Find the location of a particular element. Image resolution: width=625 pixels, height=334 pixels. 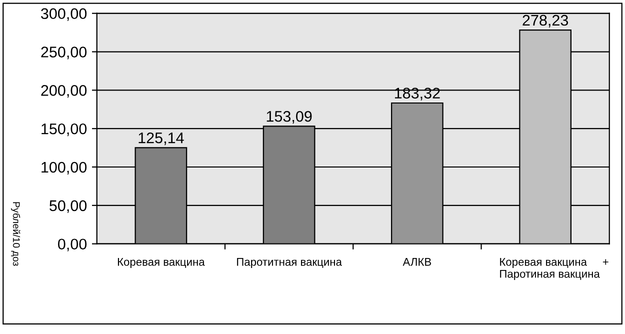

y-tick-label: 100,00 is located at coordinates (64, 168).